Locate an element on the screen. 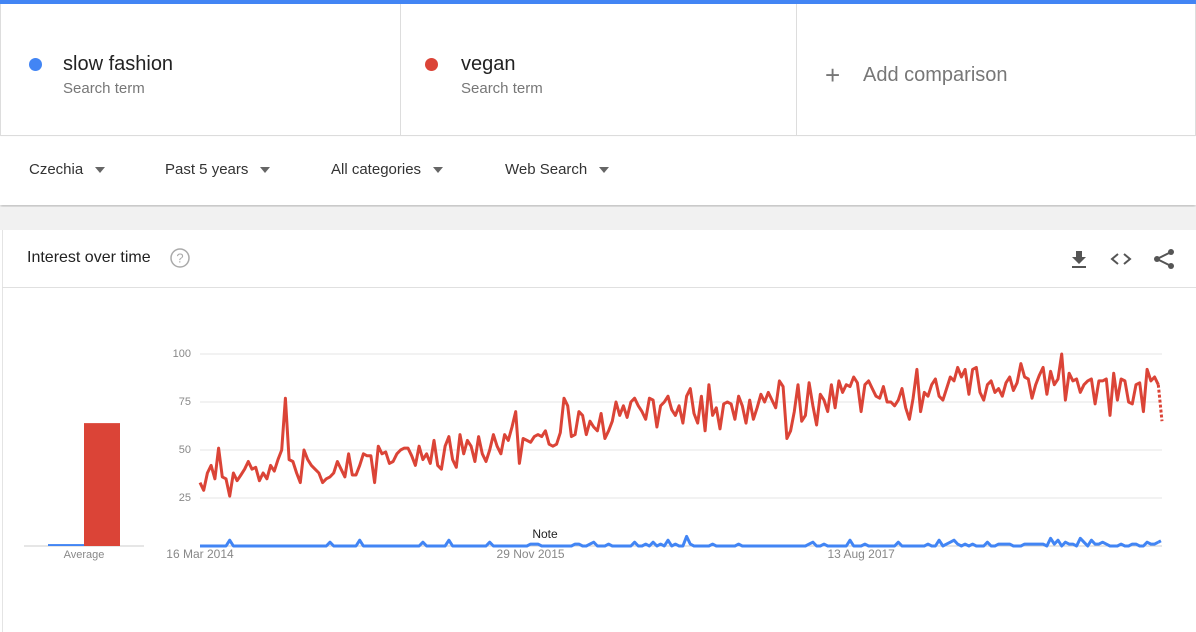 This screenshot has width=1196, height=632. y-tick-label: 50 is located at coordinates (185, 450).